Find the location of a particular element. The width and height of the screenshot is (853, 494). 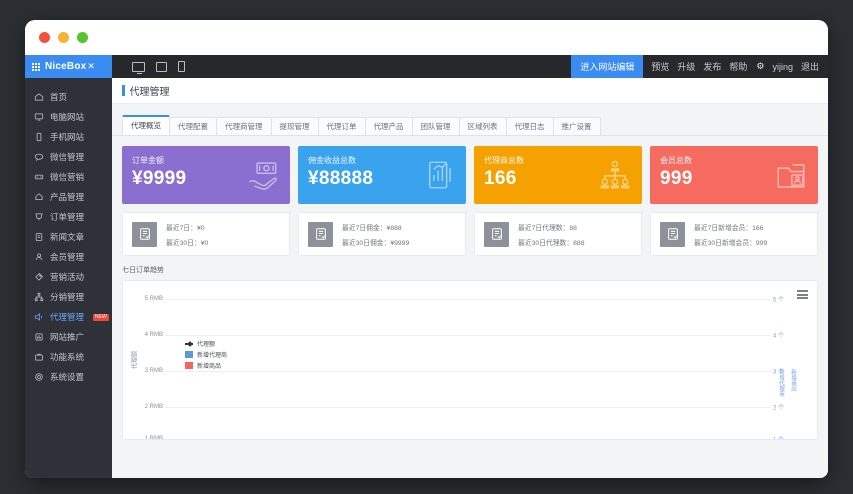

stat-card-value: 166 is located at coordinates (500, 178).